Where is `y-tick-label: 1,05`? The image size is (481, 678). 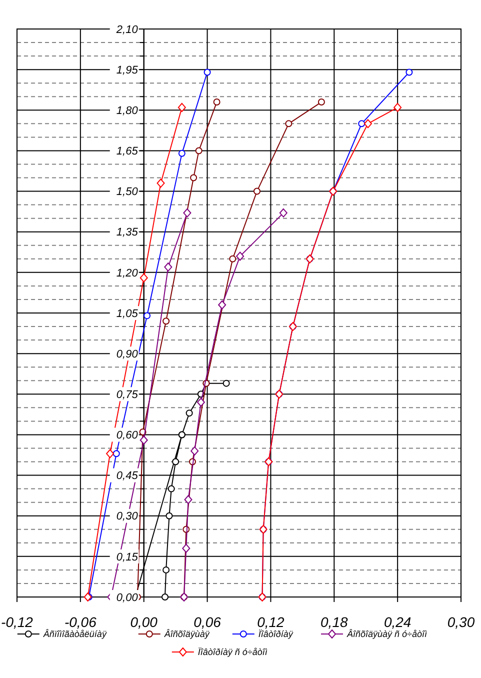 y-tick-label: 1,05 is located at coordinates (127, 314).